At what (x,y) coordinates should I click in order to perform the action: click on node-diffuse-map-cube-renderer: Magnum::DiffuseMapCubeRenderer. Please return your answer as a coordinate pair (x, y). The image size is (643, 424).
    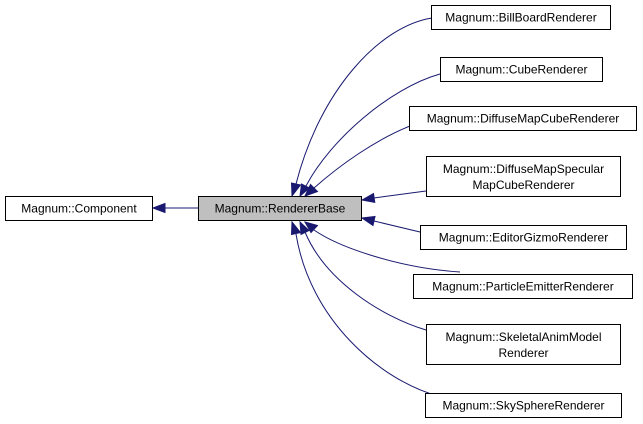
    Looking at the image, I should click on (523, 118).